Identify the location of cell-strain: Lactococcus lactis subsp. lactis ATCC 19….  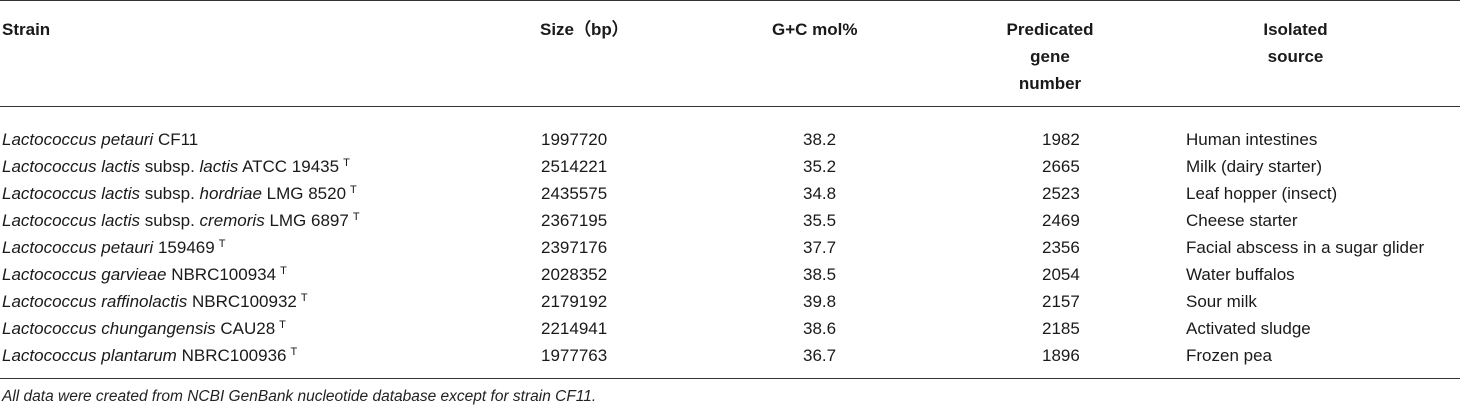
(233, 166).